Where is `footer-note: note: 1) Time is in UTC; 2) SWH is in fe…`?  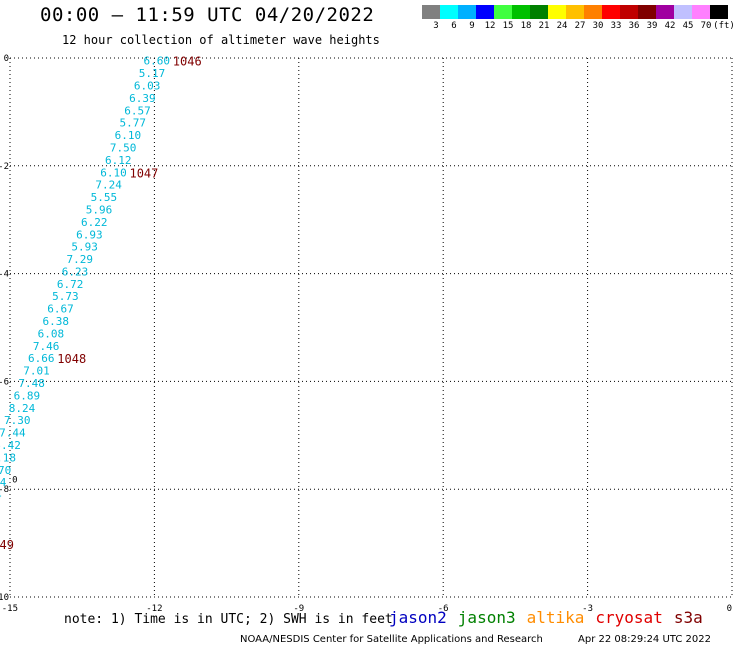
footer-note: note: 1) Time is in UTC; 2) SWH is in fe… is located at coordinates (228, 619).